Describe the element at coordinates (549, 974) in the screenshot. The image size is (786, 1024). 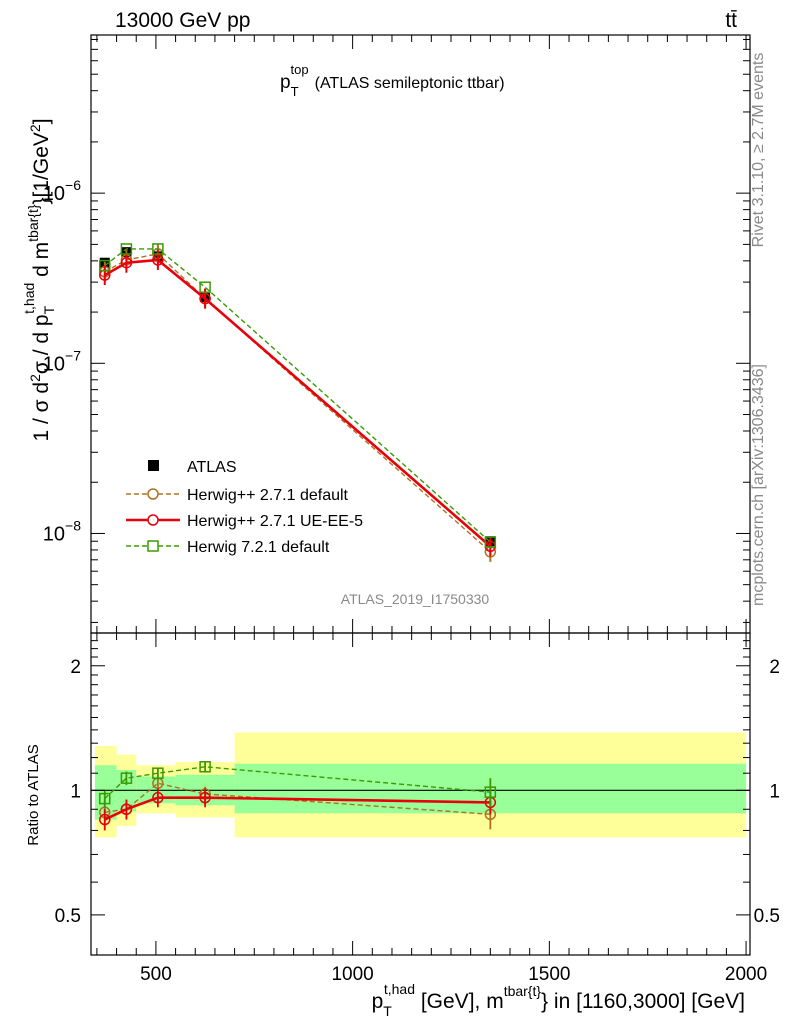
I see `xtick-label: 1500` at that location.